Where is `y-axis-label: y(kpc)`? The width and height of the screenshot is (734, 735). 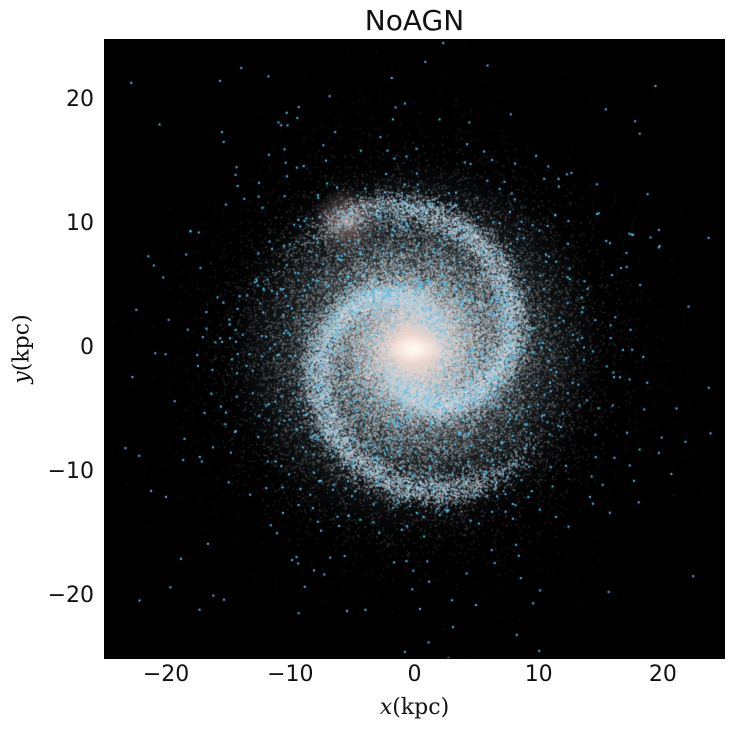
y-axis-label: y(kpc) is located at coordinates (22, 348).